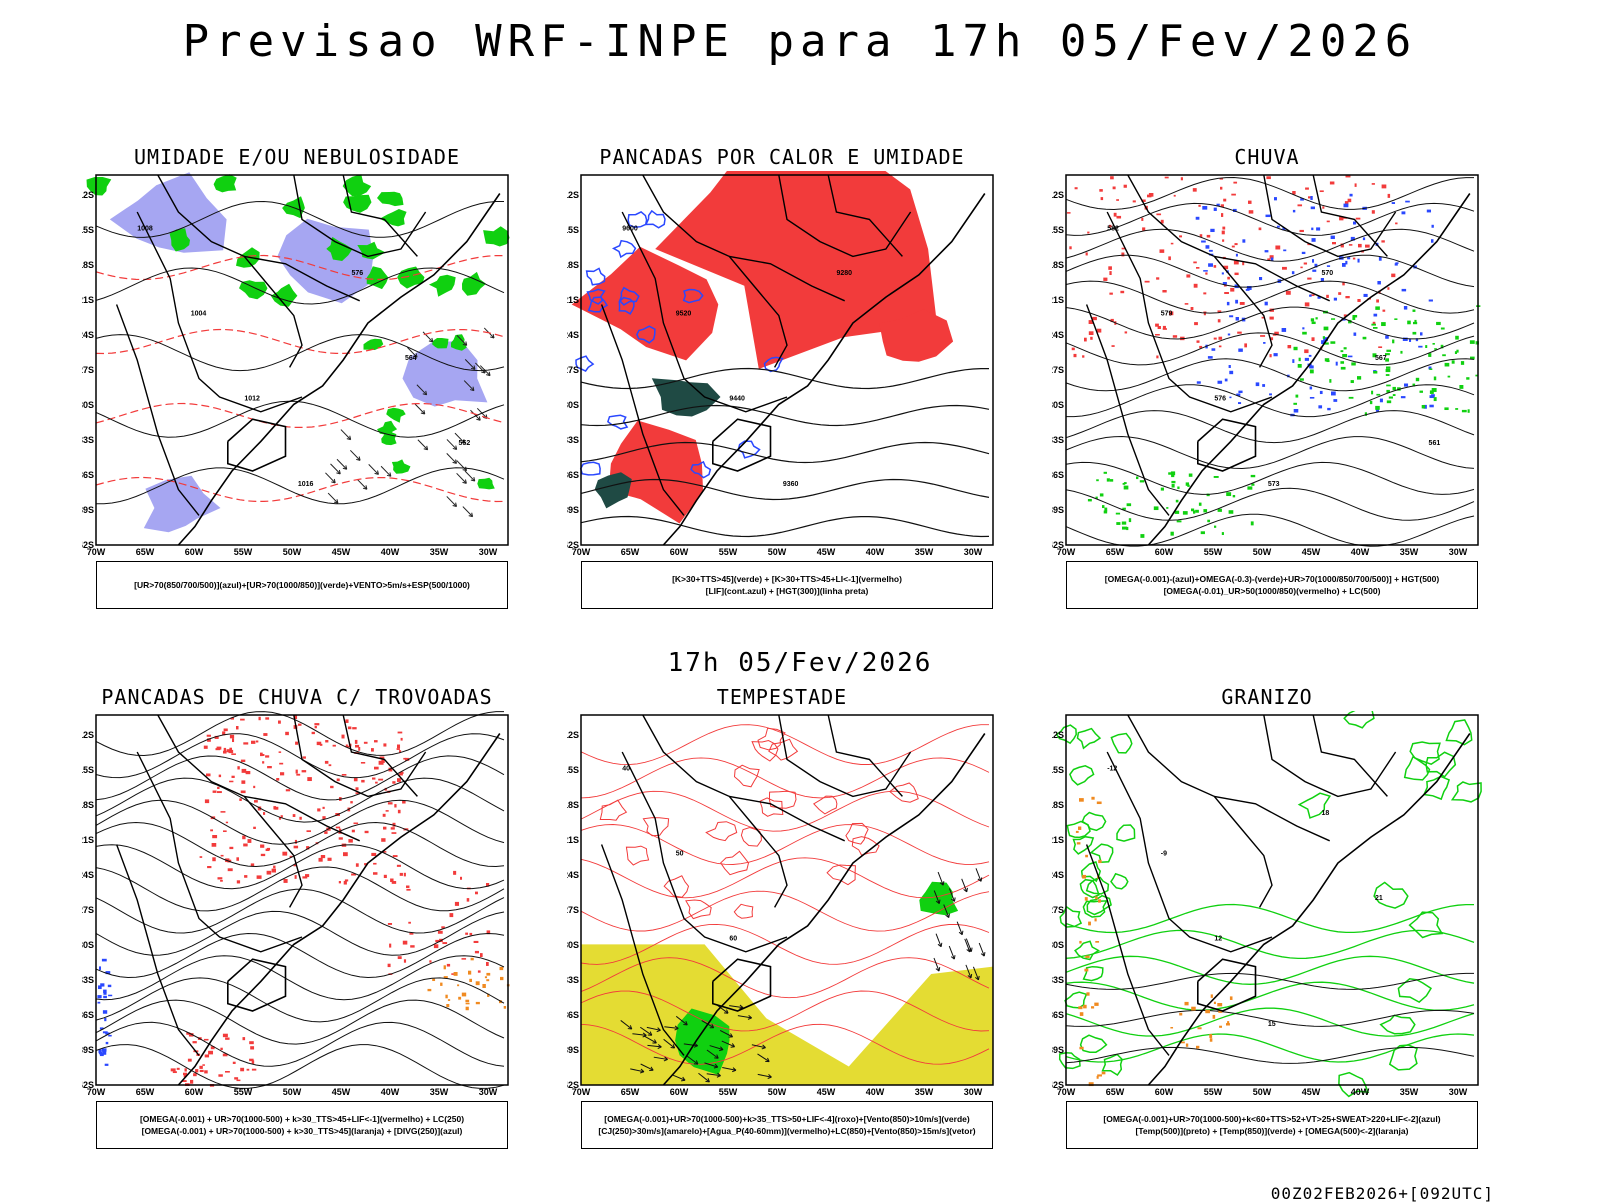 The height and width of the screenshot is (1203, 1600). I want to click on contour-label: 9360, so click(791, 484).